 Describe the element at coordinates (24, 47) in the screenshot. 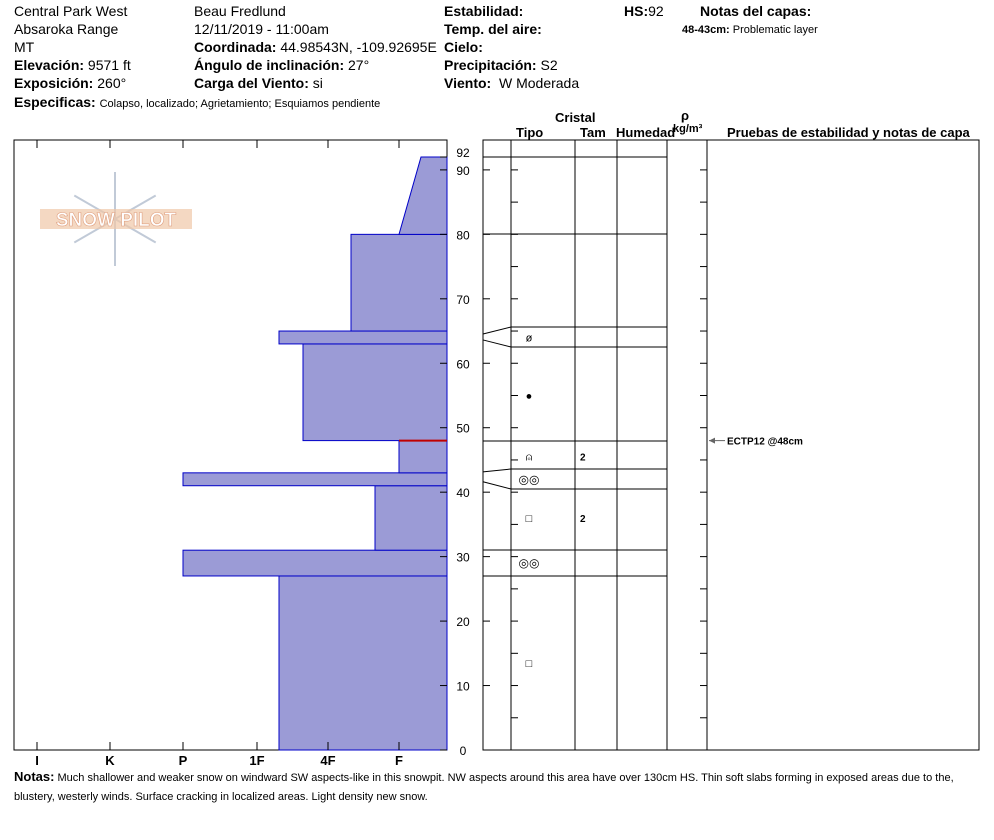

I see `state: MT` at that location.